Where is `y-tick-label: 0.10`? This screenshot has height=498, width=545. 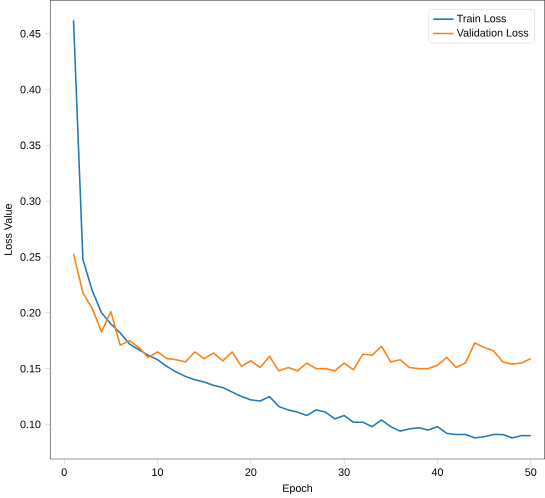 y-tick-label: 0.10 is located at coordinates (30, 424).